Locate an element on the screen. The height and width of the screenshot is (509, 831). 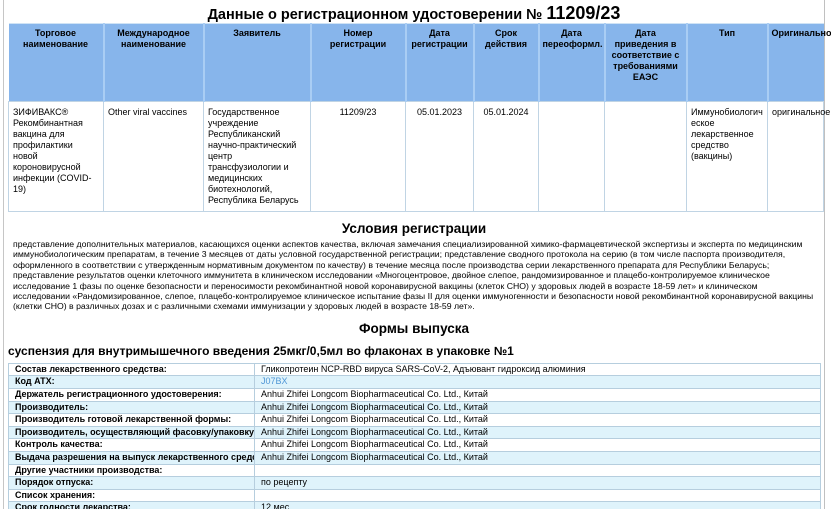
col-header-registration-number: Номер регистрации is located at coordinates (358, 62).